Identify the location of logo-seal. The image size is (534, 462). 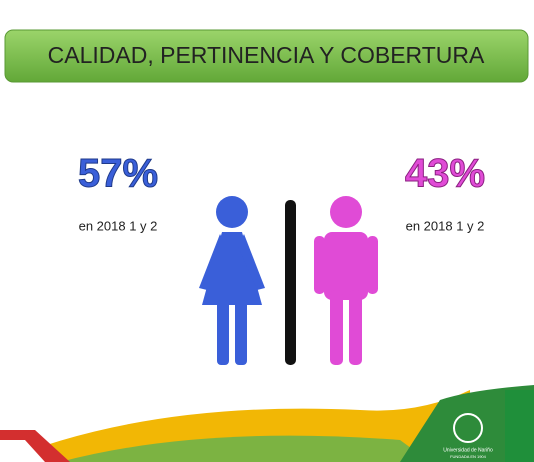
(468, 428).